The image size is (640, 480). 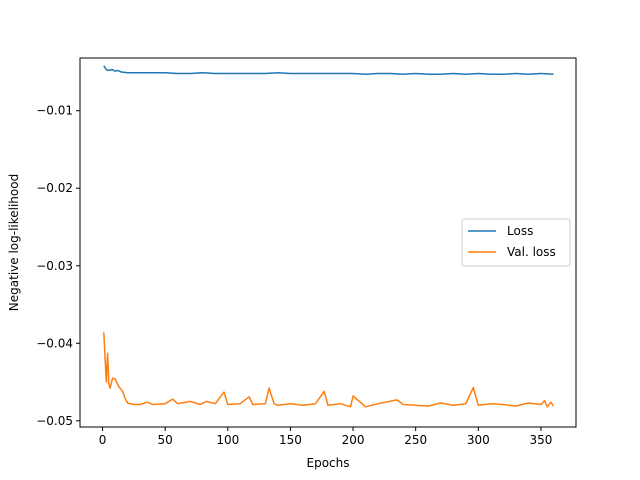 What do you see at coordinates (290, 440) in the screenshot?
I see `x-tick-label: 150` at bounding box center [290, 440].